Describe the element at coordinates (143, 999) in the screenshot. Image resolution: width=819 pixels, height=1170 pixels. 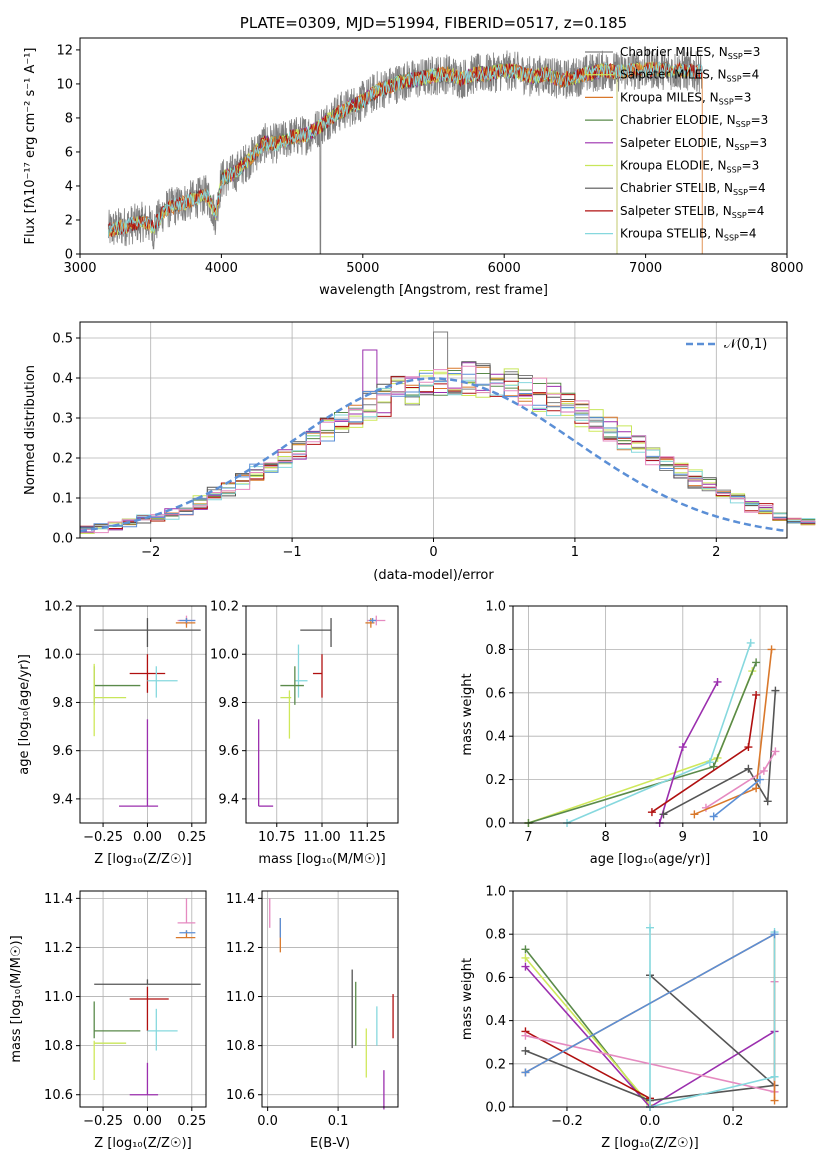
I see `mass_vs_Z-frame` at that location.